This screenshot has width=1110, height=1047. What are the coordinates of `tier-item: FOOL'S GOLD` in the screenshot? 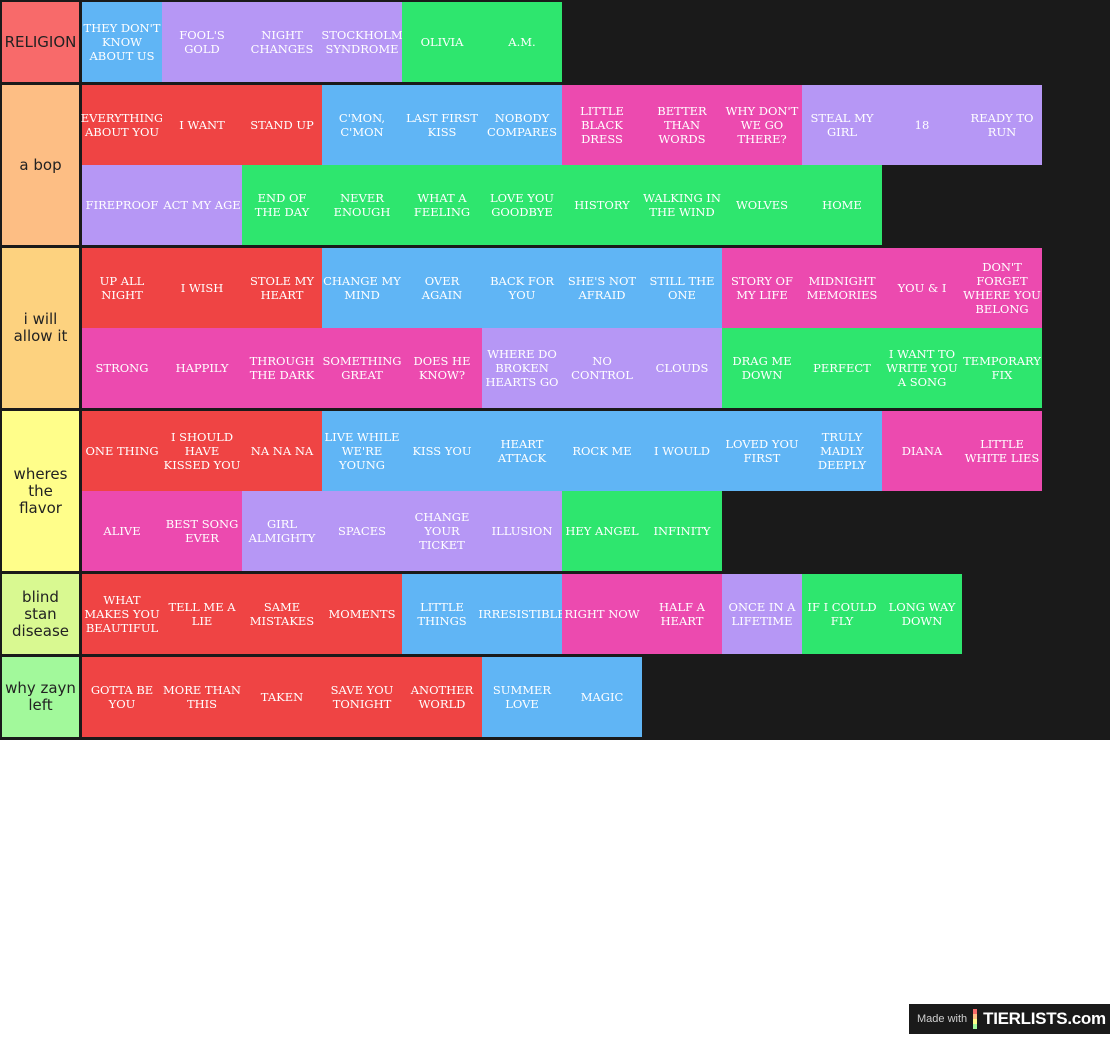 It's located at (202, 42).